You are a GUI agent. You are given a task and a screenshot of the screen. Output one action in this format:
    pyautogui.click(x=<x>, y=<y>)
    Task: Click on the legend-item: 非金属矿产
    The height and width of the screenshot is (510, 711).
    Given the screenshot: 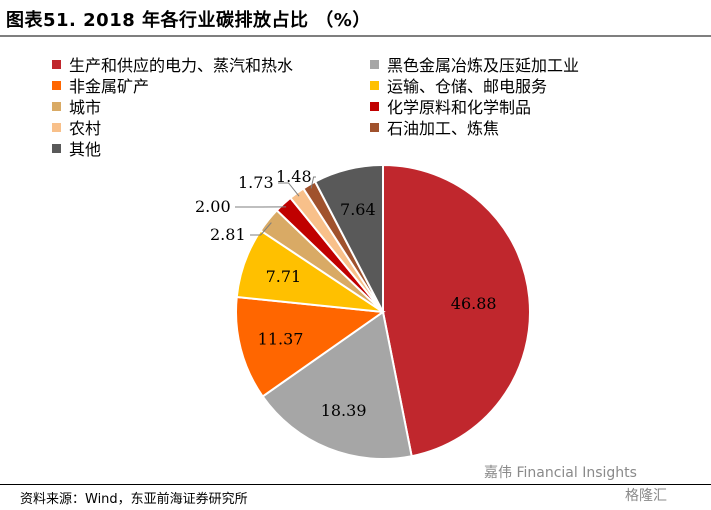 What is the action you would take?
    pyautogui.click(x=100, y=87)
    